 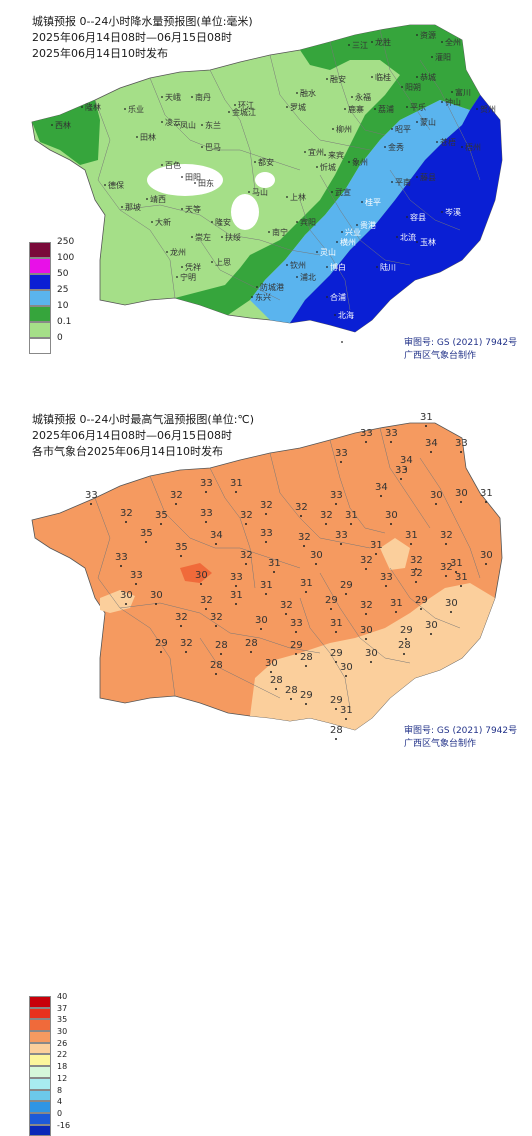 What do you see at coordinates (62, 1055) in the screenshot?
I see `temp-legend-label: 22` at bounding box center [62, 1055].